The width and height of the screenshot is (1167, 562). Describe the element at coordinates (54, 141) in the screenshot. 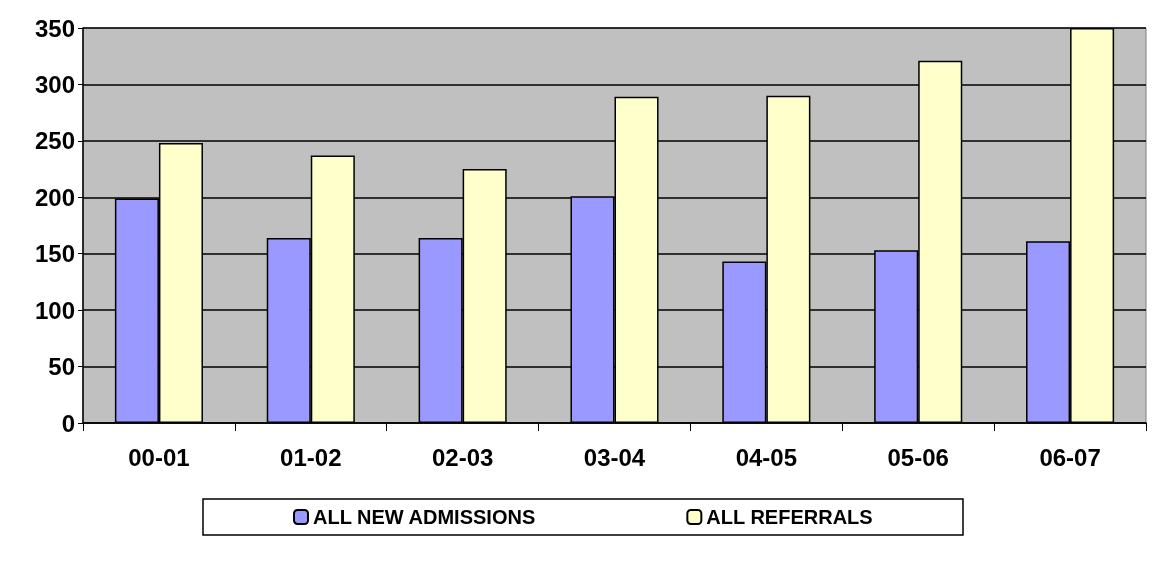

I see `y-tick-label: 250` at that location.